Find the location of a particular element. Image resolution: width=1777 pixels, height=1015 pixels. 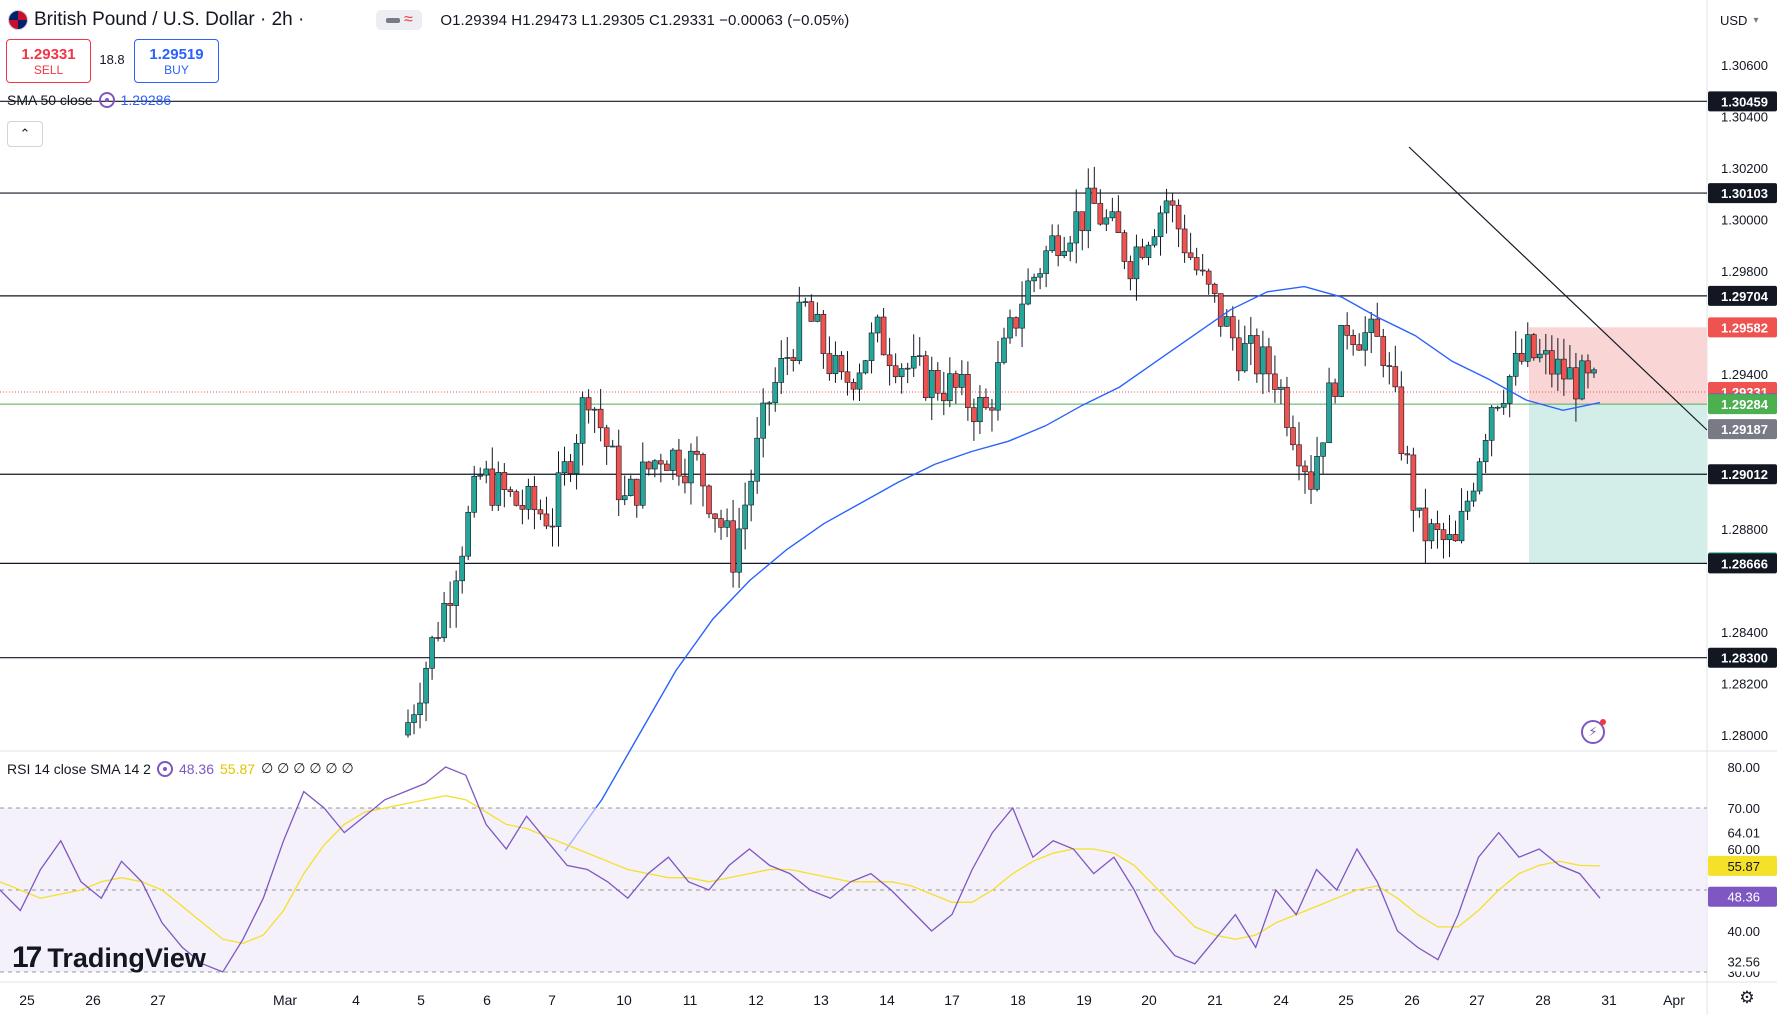

data-window-icon is located at coordinates (106, 100).